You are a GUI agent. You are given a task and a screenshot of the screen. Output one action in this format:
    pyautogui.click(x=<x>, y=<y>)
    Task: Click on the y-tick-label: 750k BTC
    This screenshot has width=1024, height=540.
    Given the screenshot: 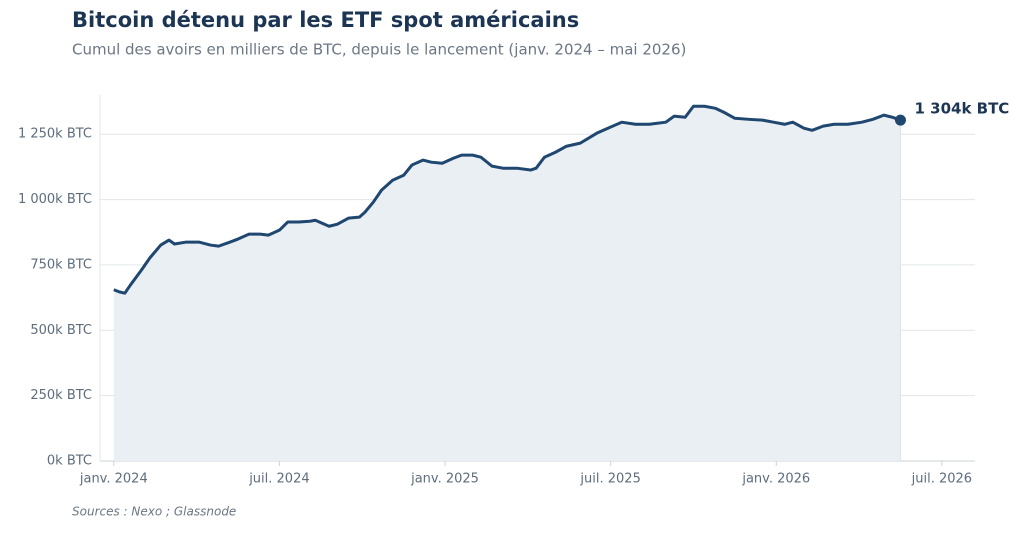 What is the action you would take?
    pyautogui.click(x=61, y=264)
    